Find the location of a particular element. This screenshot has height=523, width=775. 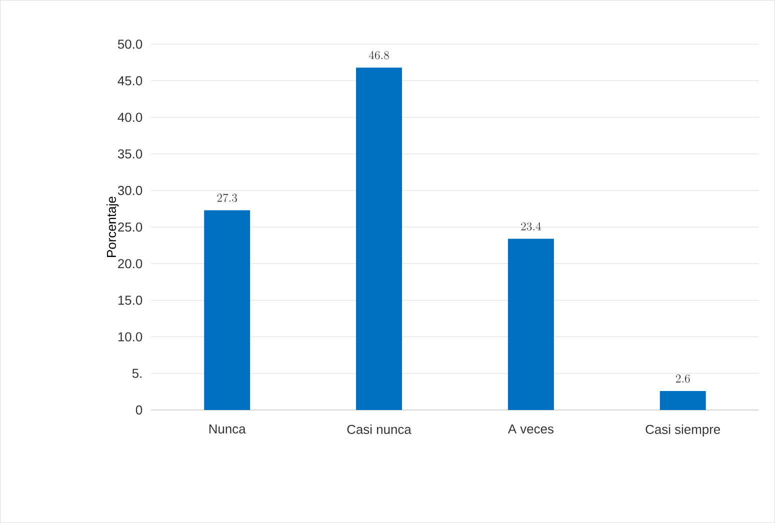

data-label: 2.6 is located at coordinates (683, 378).